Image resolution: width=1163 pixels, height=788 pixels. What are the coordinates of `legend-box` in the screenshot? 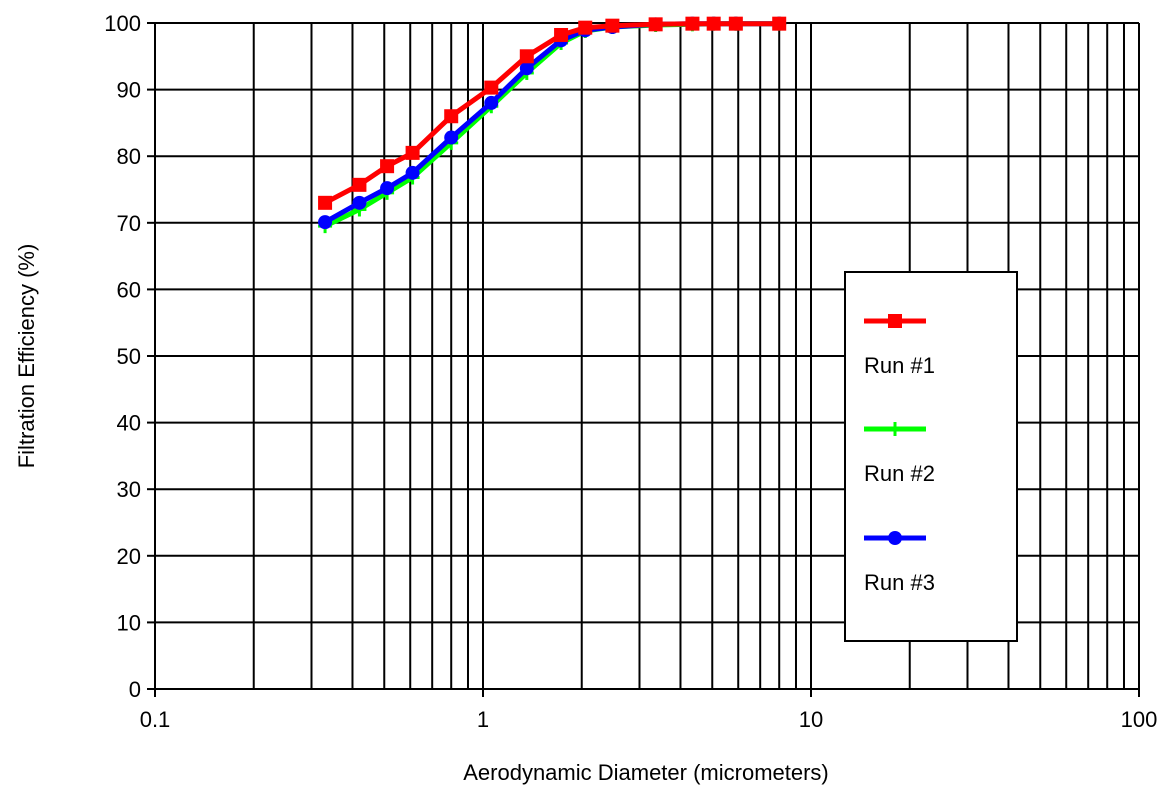 It's located at (931, 456).